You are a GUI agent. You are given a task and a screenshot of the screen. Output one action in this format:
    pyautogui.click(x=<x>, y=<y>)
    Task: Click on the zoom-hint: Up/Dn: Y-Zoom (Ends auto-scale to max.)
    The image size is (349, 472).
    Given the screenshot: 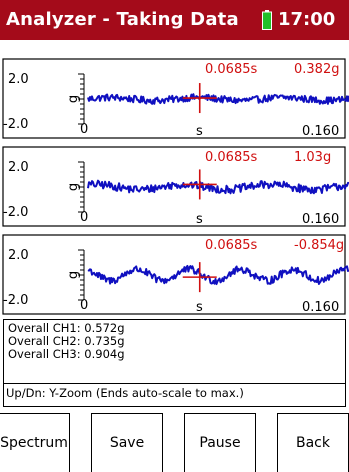 What is the action you would take?
    pyautogui.click(x=125, y=393)
    